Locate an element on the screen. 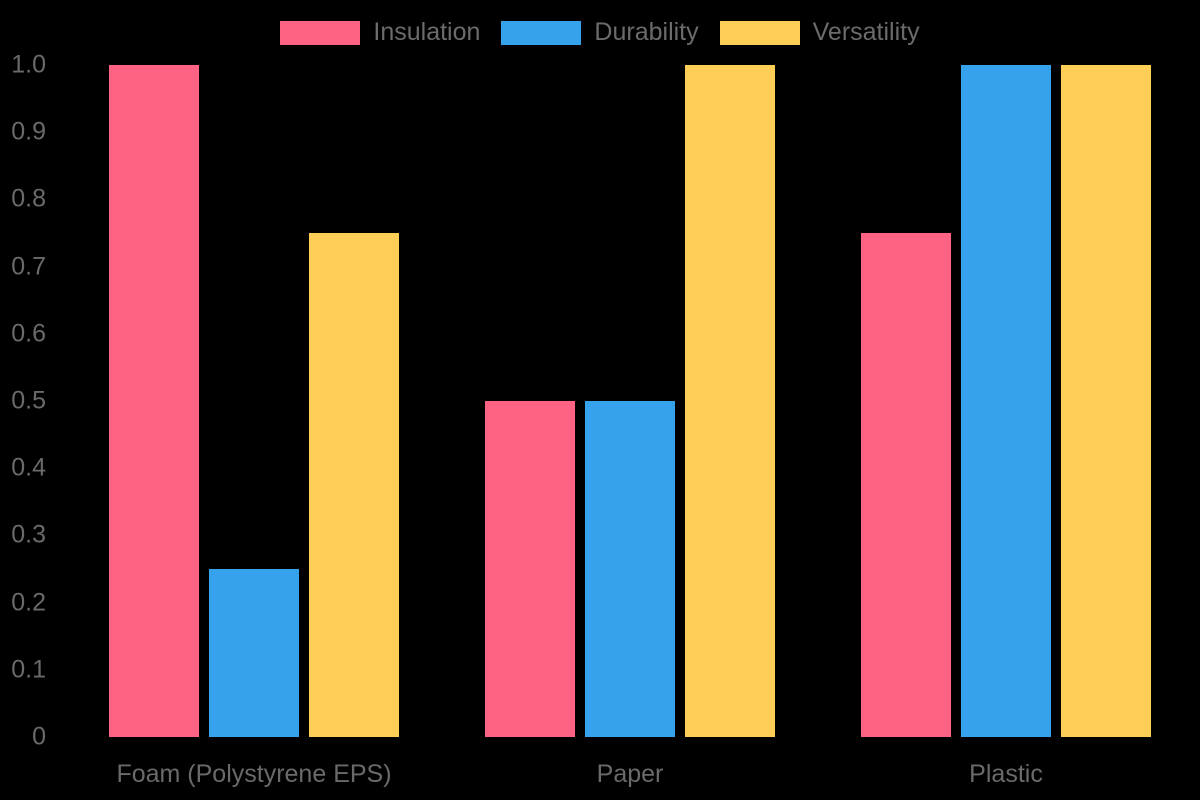 The height and width of the screenshot is (800, 1200). y-tick-label: 1.0 is located at coordinates (28, 64).